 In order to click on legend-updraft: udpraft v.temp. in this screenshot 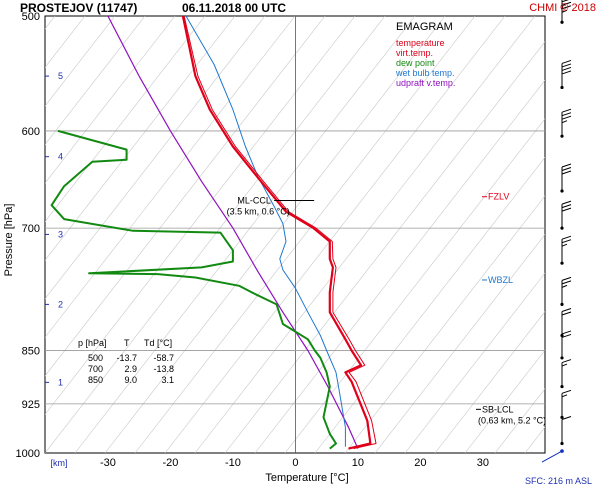, I will do `click(425, 83)`.